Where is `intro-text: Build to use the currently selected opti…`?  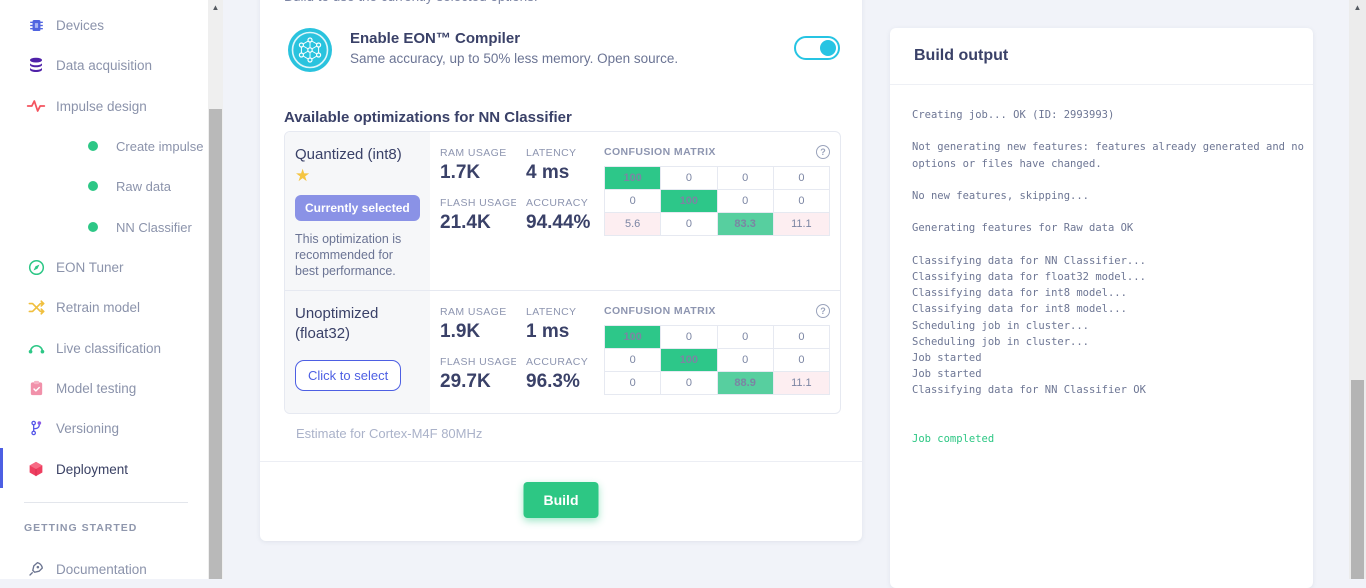
intro-text: Build to use the currently selected opti… is located at coordinates (411, 3).